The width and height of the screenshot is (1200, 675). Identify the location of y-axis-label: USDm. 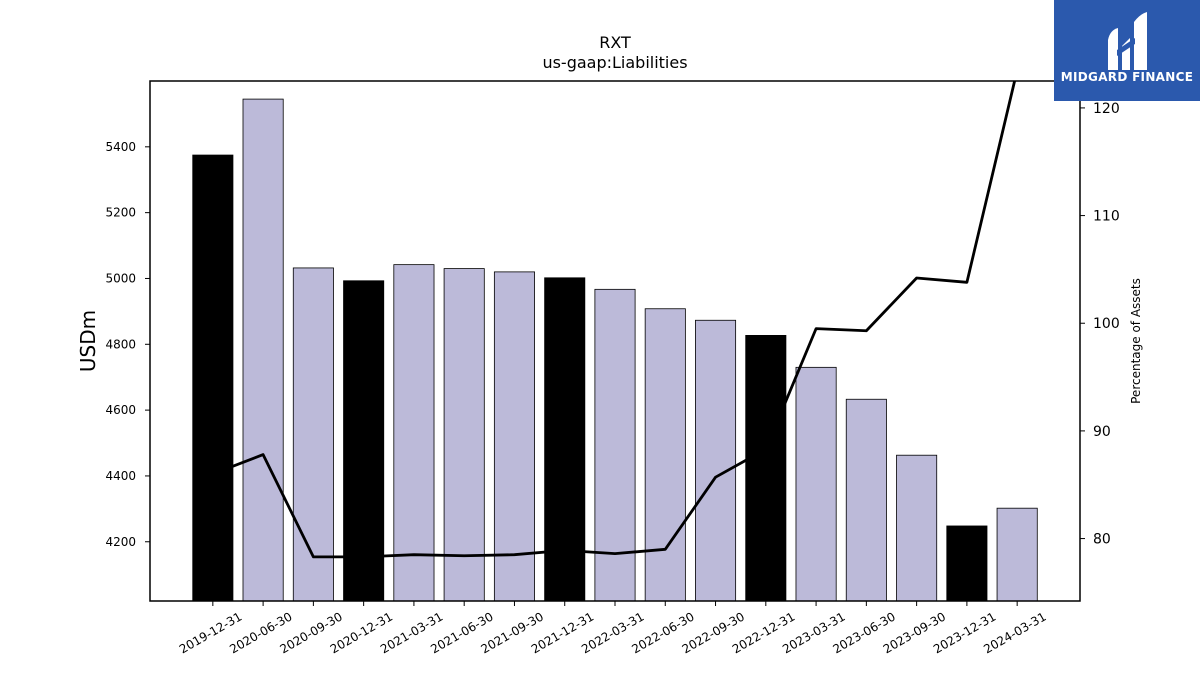
(88, 341).